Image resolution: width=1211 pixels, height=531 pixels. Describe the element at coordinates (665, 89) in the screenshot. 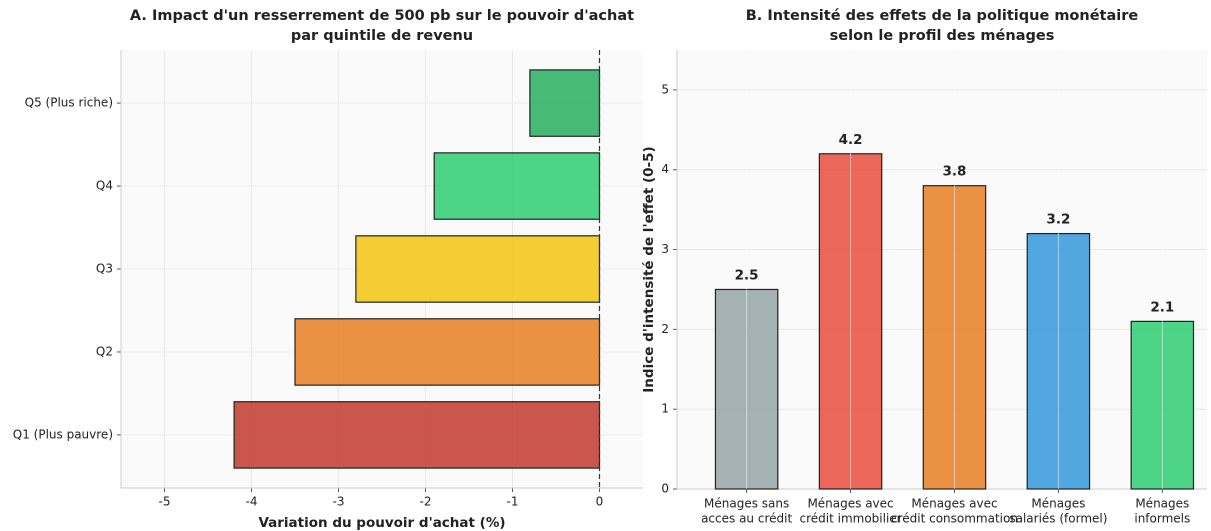

I see `y-tick-label: 5` at that location.